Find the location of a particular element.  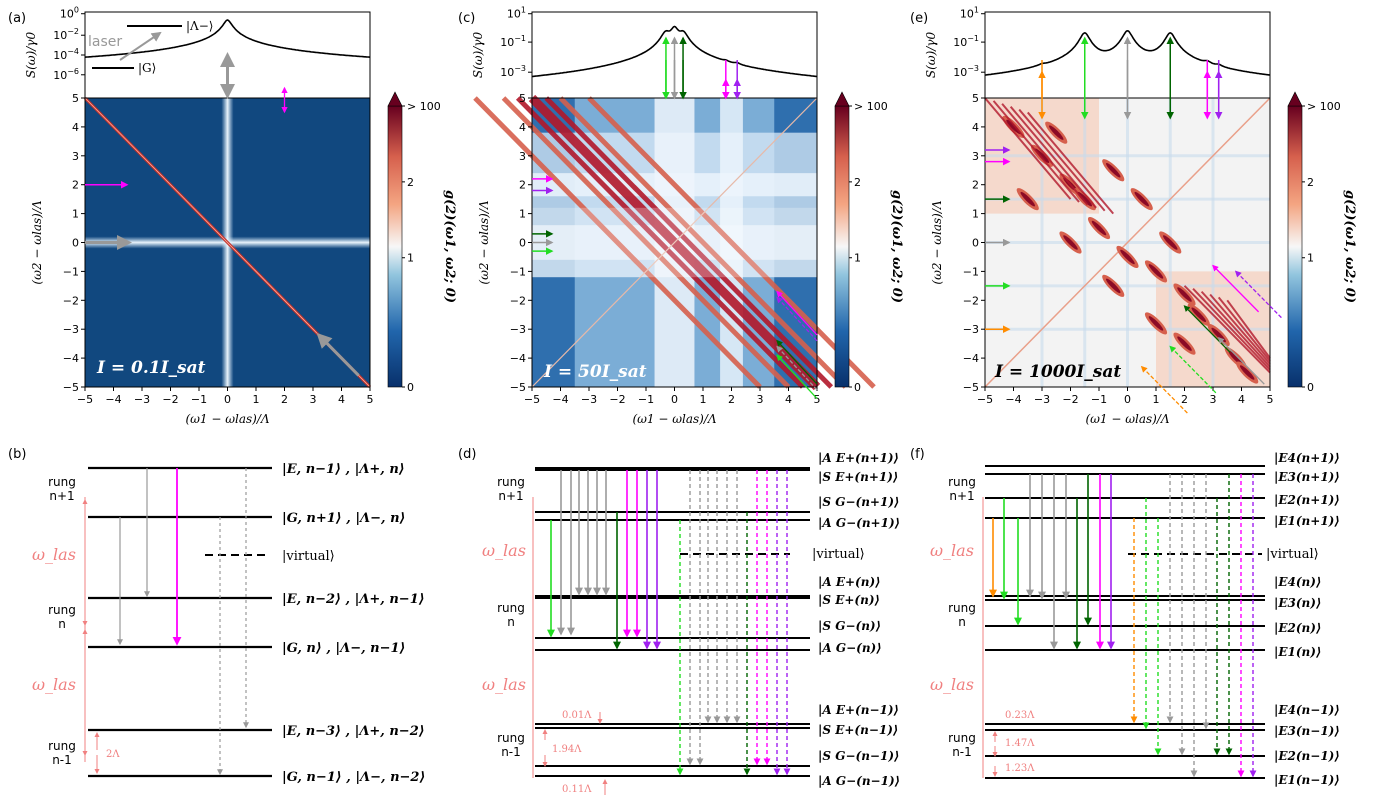

intensity-label: I = 0.1I_sat is located at coordinates (151, 368).